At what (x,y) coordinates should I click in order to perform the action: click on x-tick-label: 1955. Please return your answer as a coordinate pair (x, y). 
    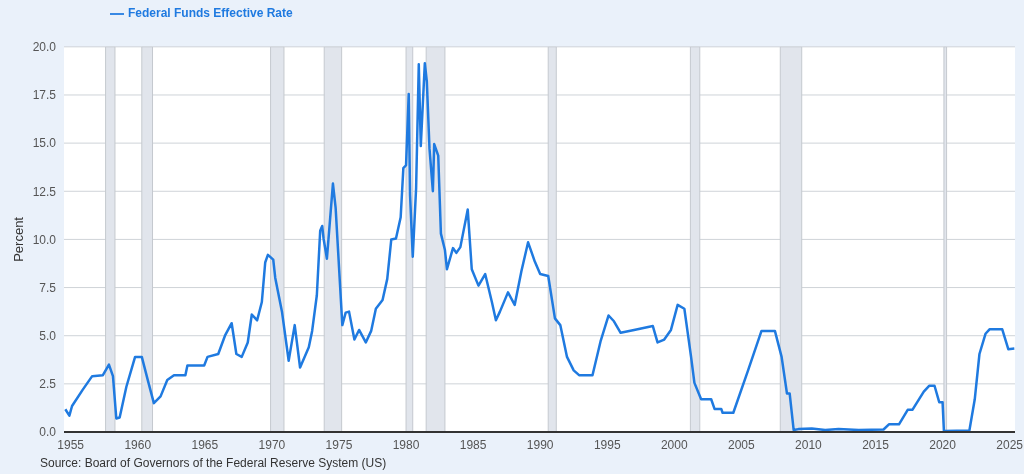
    Looking at the image, I should click on (71, 444).